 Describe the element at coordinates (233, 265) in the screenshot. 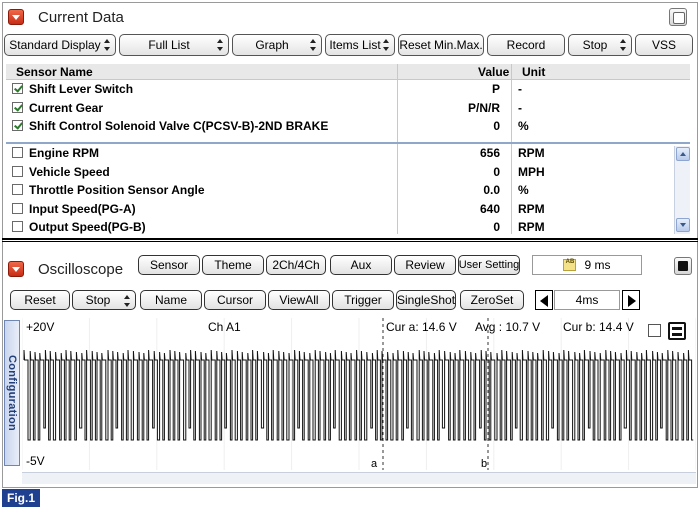

I see `scope-button-theme: Theme` at that location.